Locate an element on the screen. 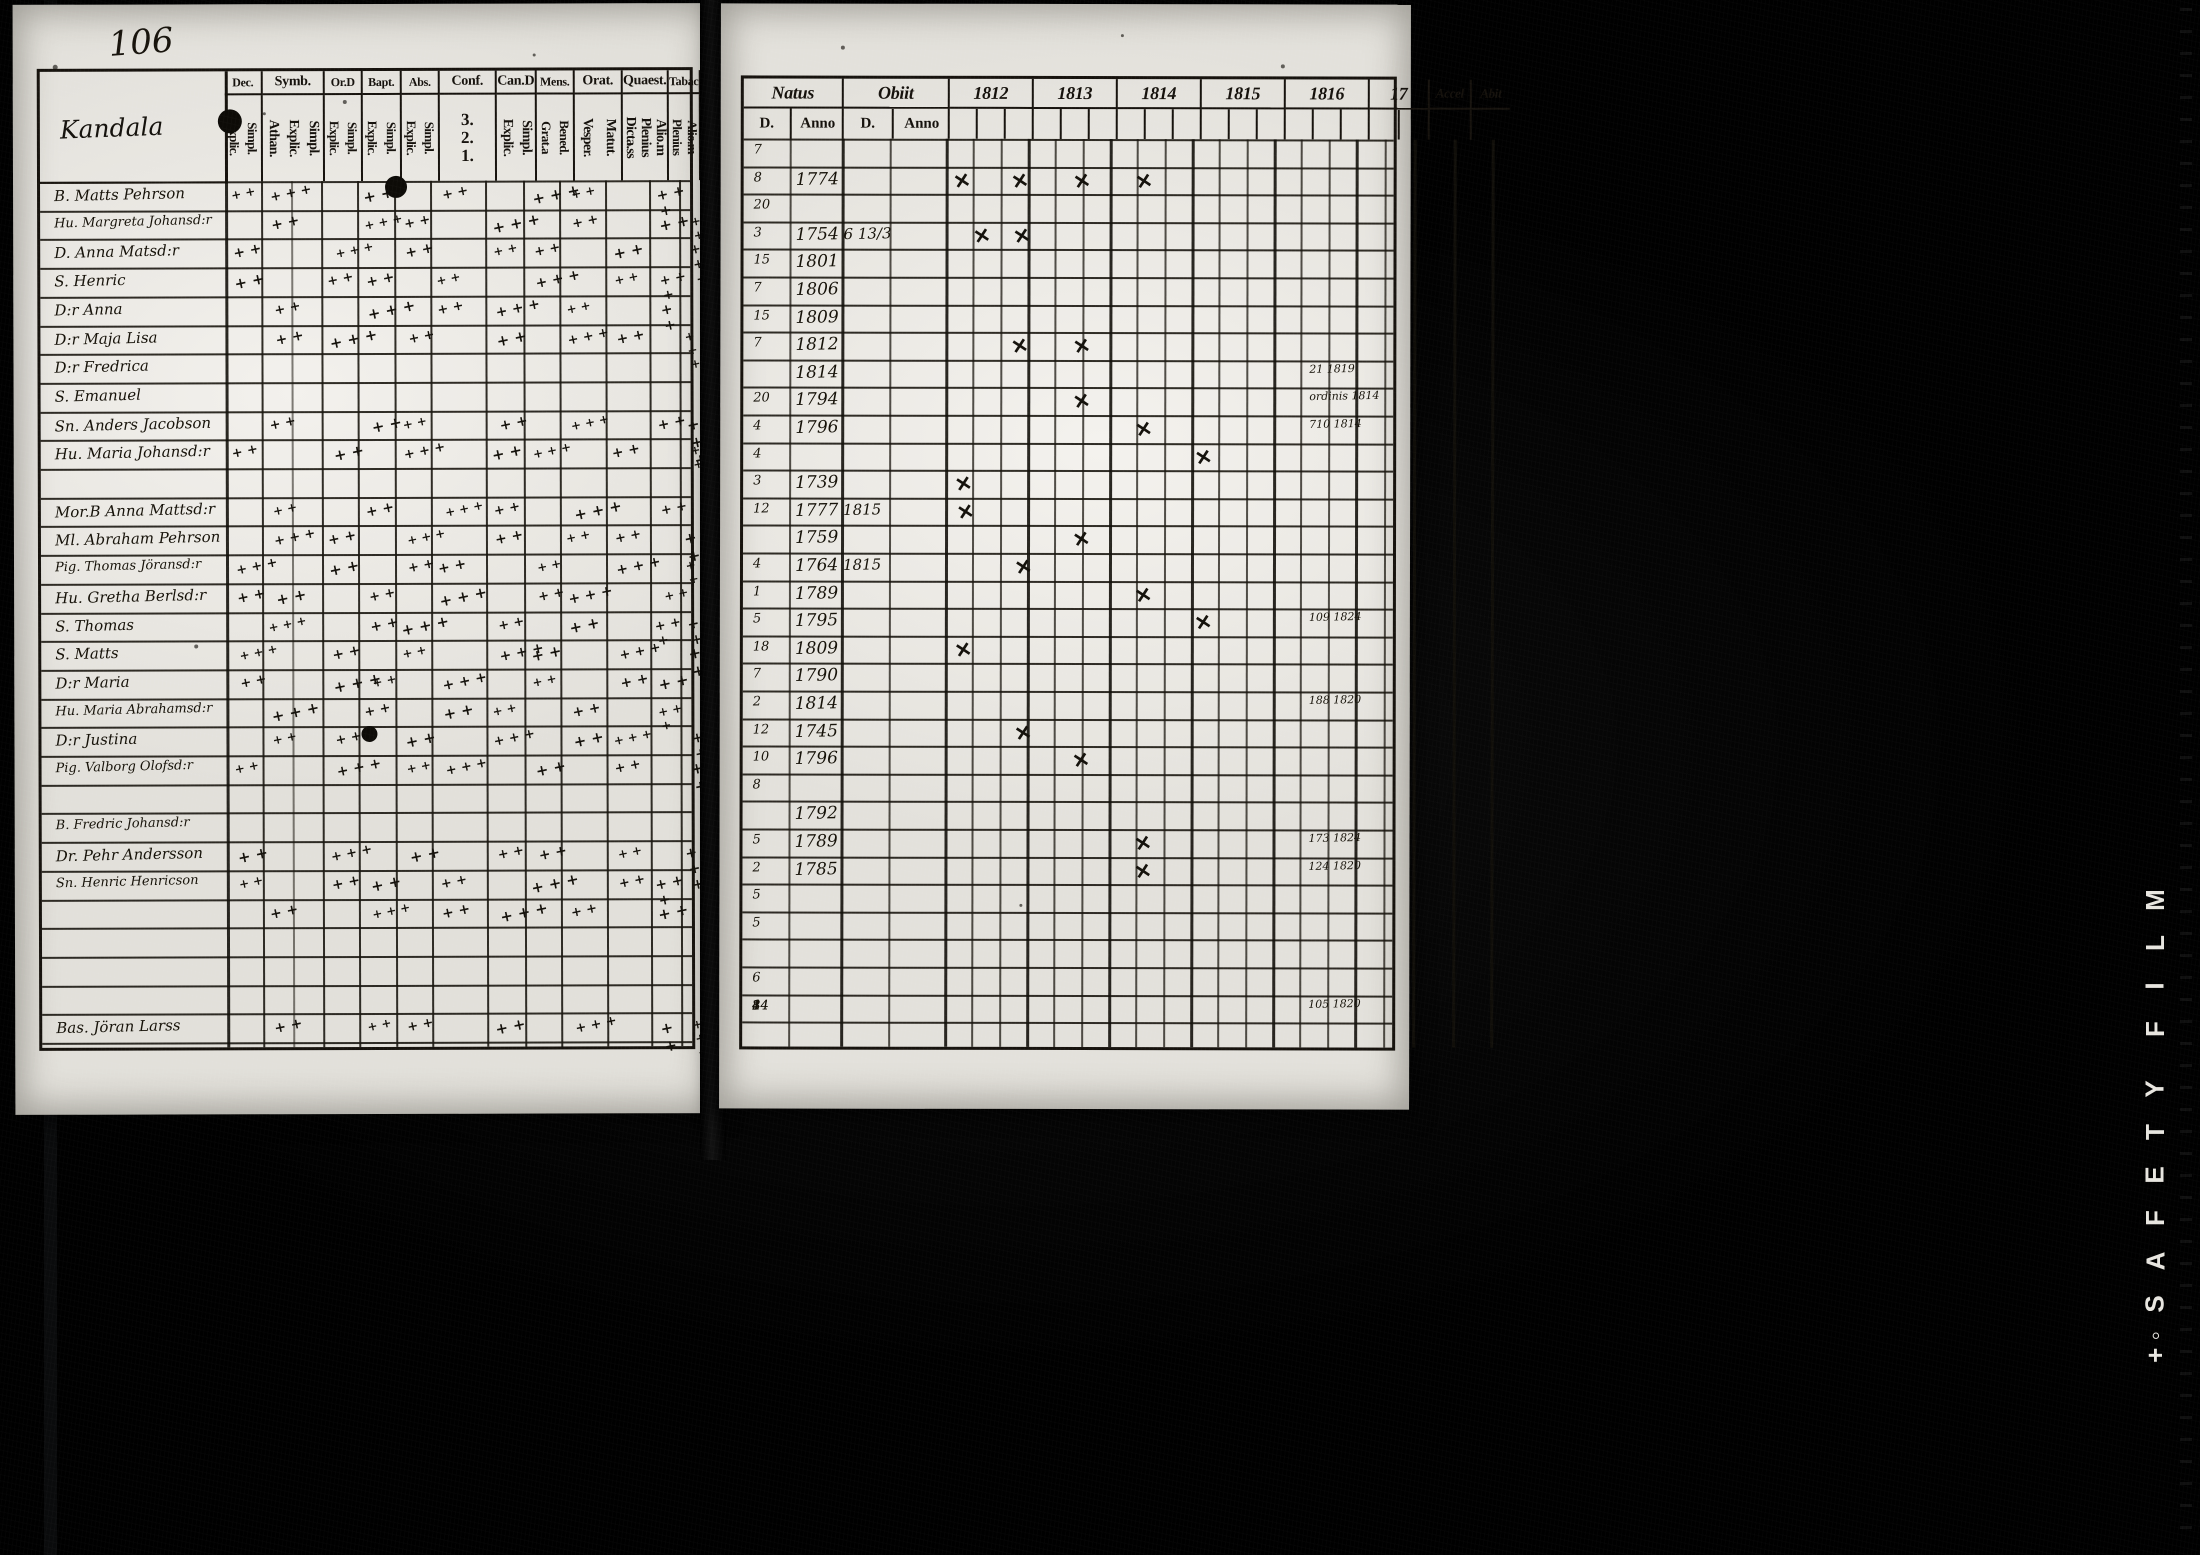 The width and height of the screenshot is (2200, 1555). margin-note: 710 1814 is located at coordinates (1335, 423).